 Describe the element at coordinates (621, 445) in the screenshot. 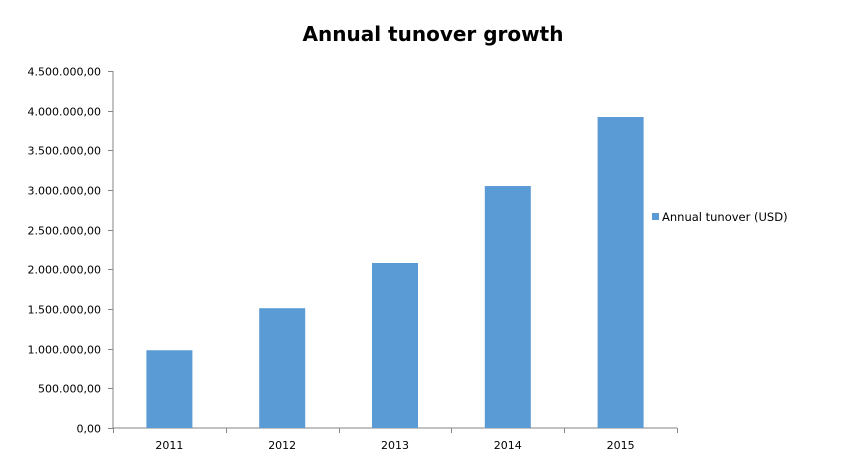

I see `x-tick-label: 2015` at that location.